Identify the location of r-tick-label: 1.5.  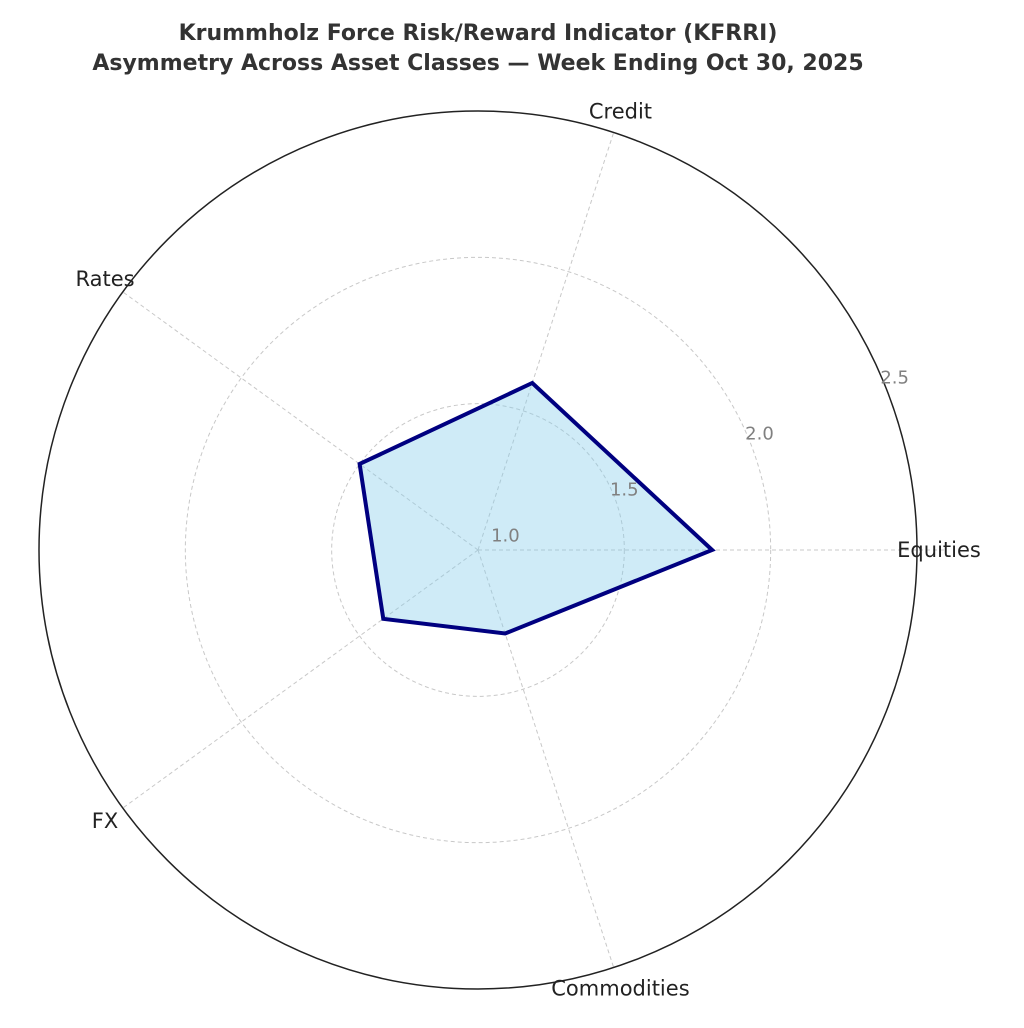
(624, 489).